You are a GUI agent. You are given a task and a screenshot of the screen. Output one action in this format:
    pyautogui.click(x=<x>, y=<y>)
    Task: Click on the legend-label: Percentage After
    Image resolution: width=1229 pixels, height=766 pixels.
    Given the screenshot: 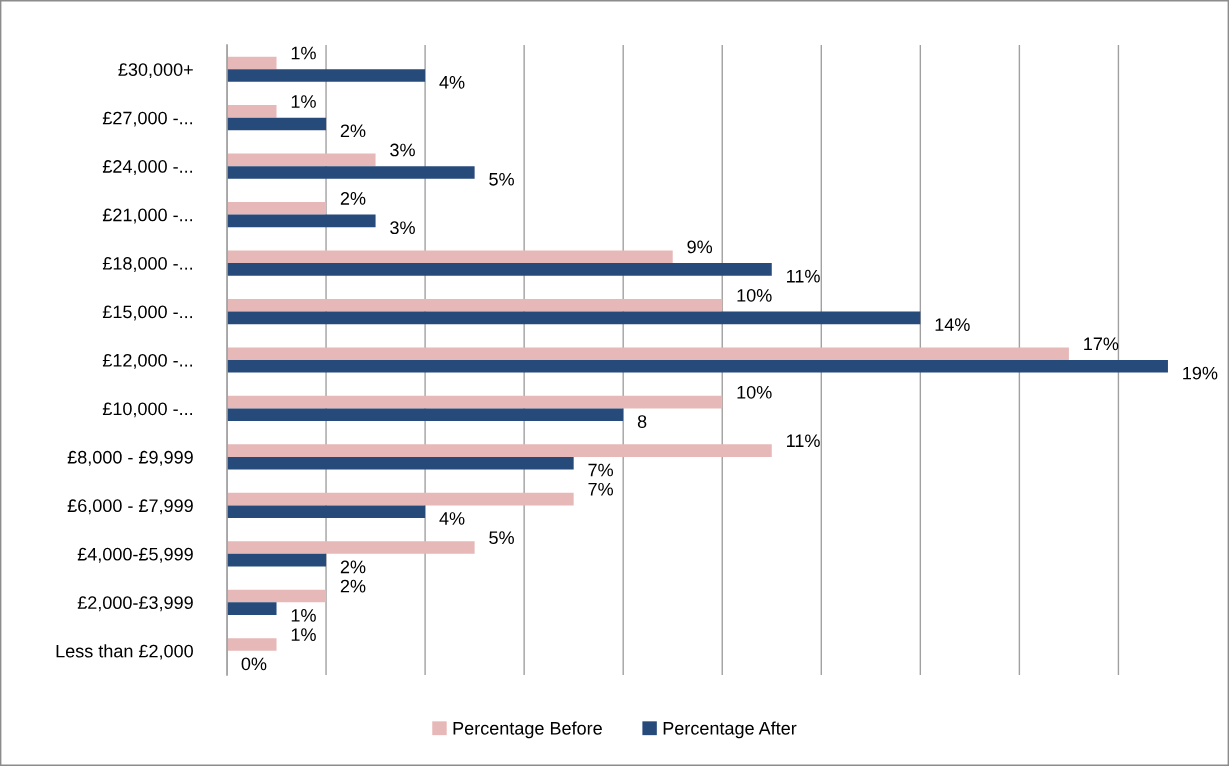 What is the action you would take?
    pyautogui.click(x=730, y=730)
    